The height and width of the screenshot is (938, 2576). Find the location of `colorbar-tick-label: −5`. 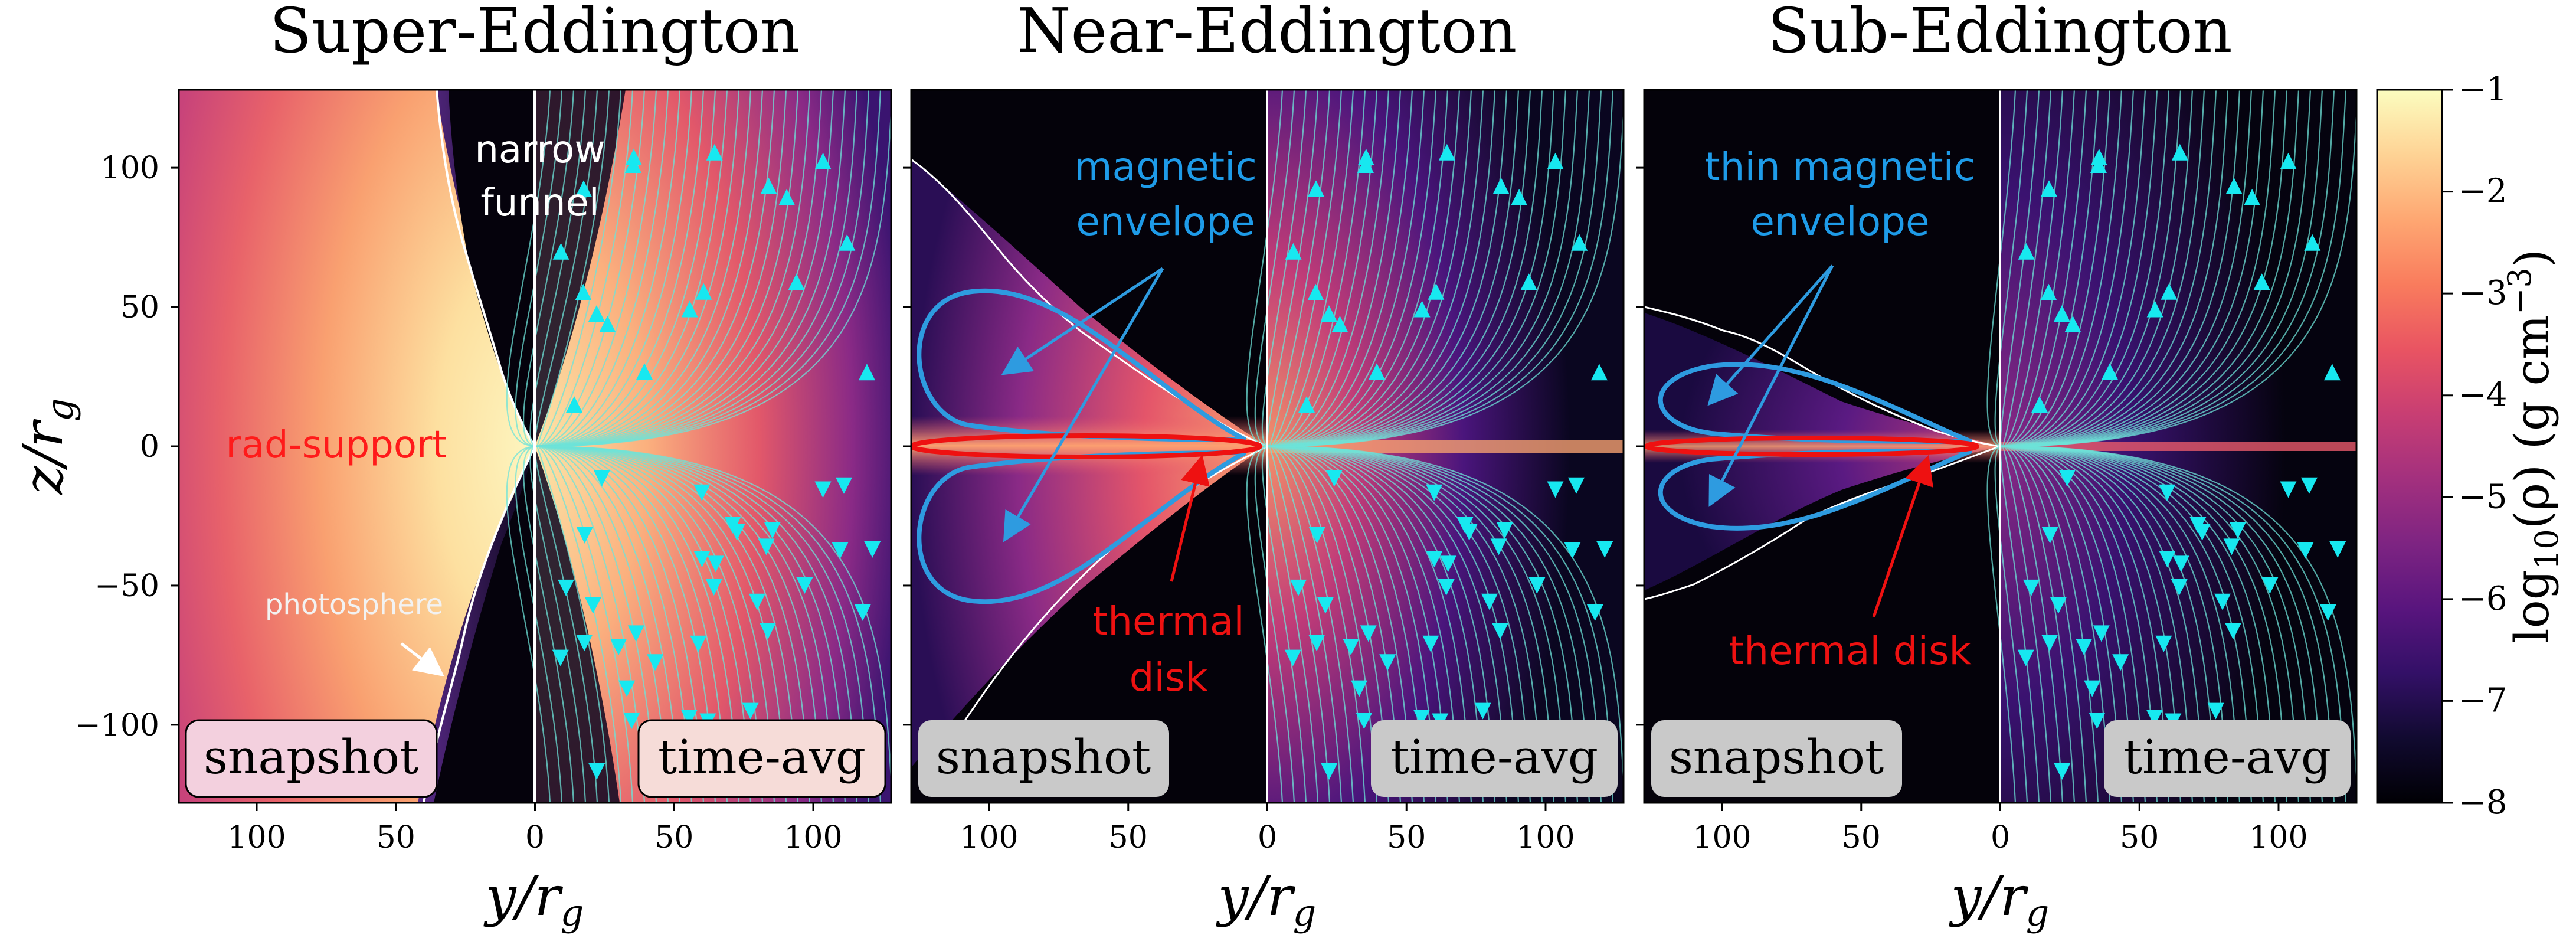

colorbar-tick-label: −5 is located at coordinates (2484, 497).